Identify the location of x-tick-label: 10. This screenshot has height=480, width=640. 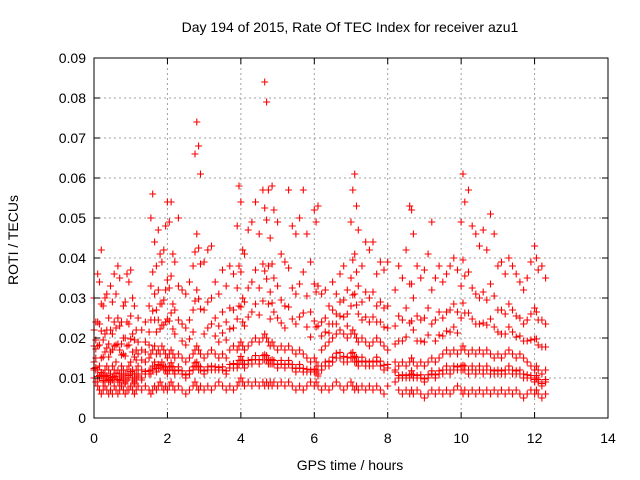
(461, 438).